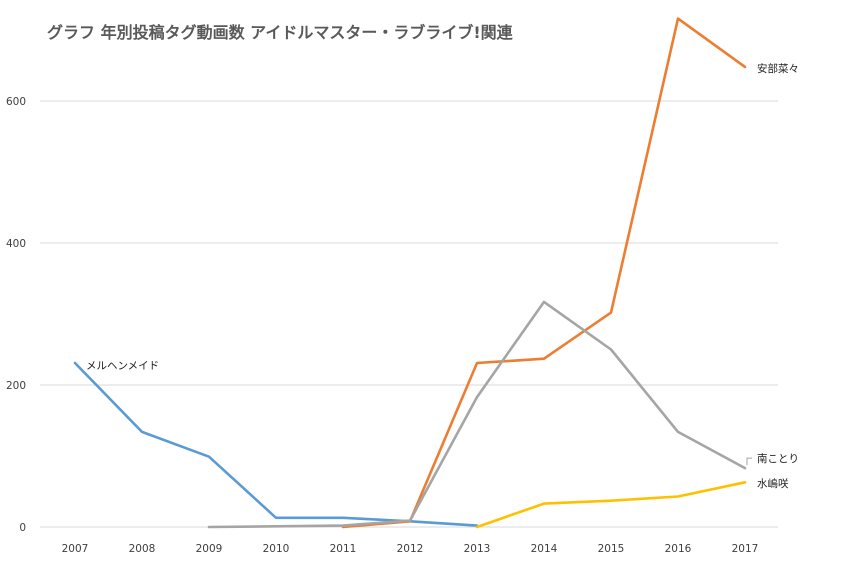  What do you see at coordinates (142, 549) in the screenshot?
I see `x-tick-label: 2008` at bounding box center [142, 549].